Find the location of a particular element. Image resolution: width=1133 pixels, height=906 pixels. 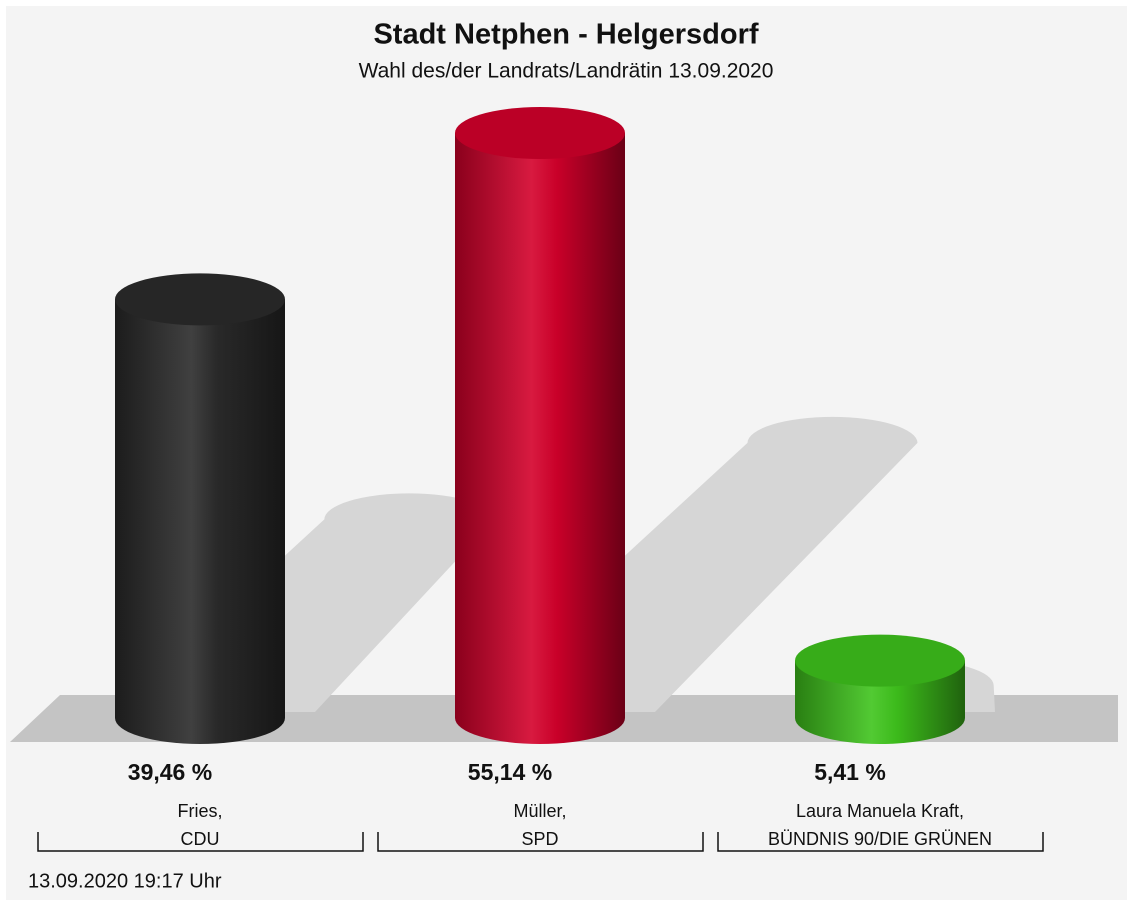

x-tick-label: Fries, is located at coordinates (200, 811).